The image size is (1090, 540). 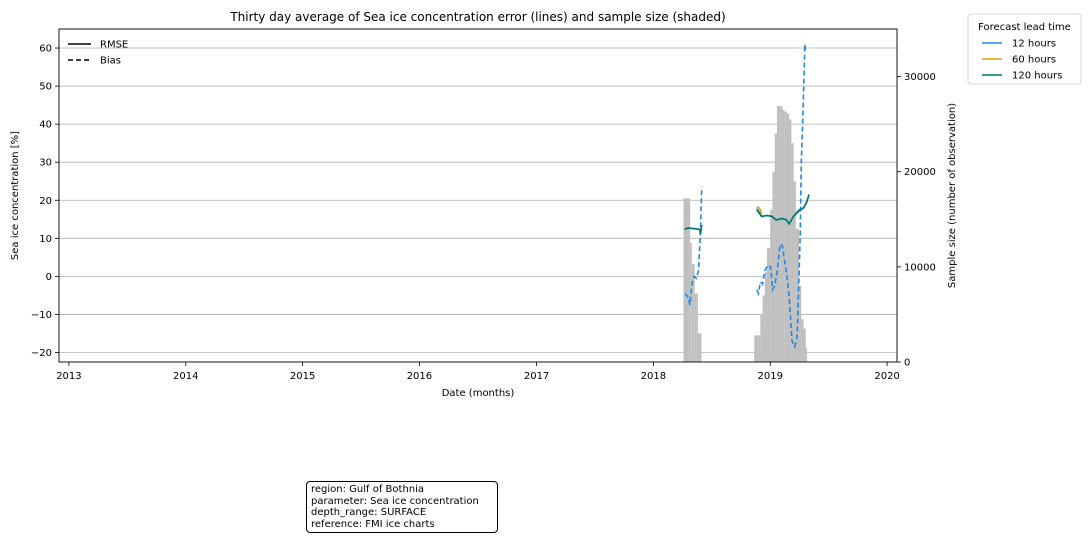 I want to click on info-reference: reference: FMI ice charts, so click(x=373, y=524).